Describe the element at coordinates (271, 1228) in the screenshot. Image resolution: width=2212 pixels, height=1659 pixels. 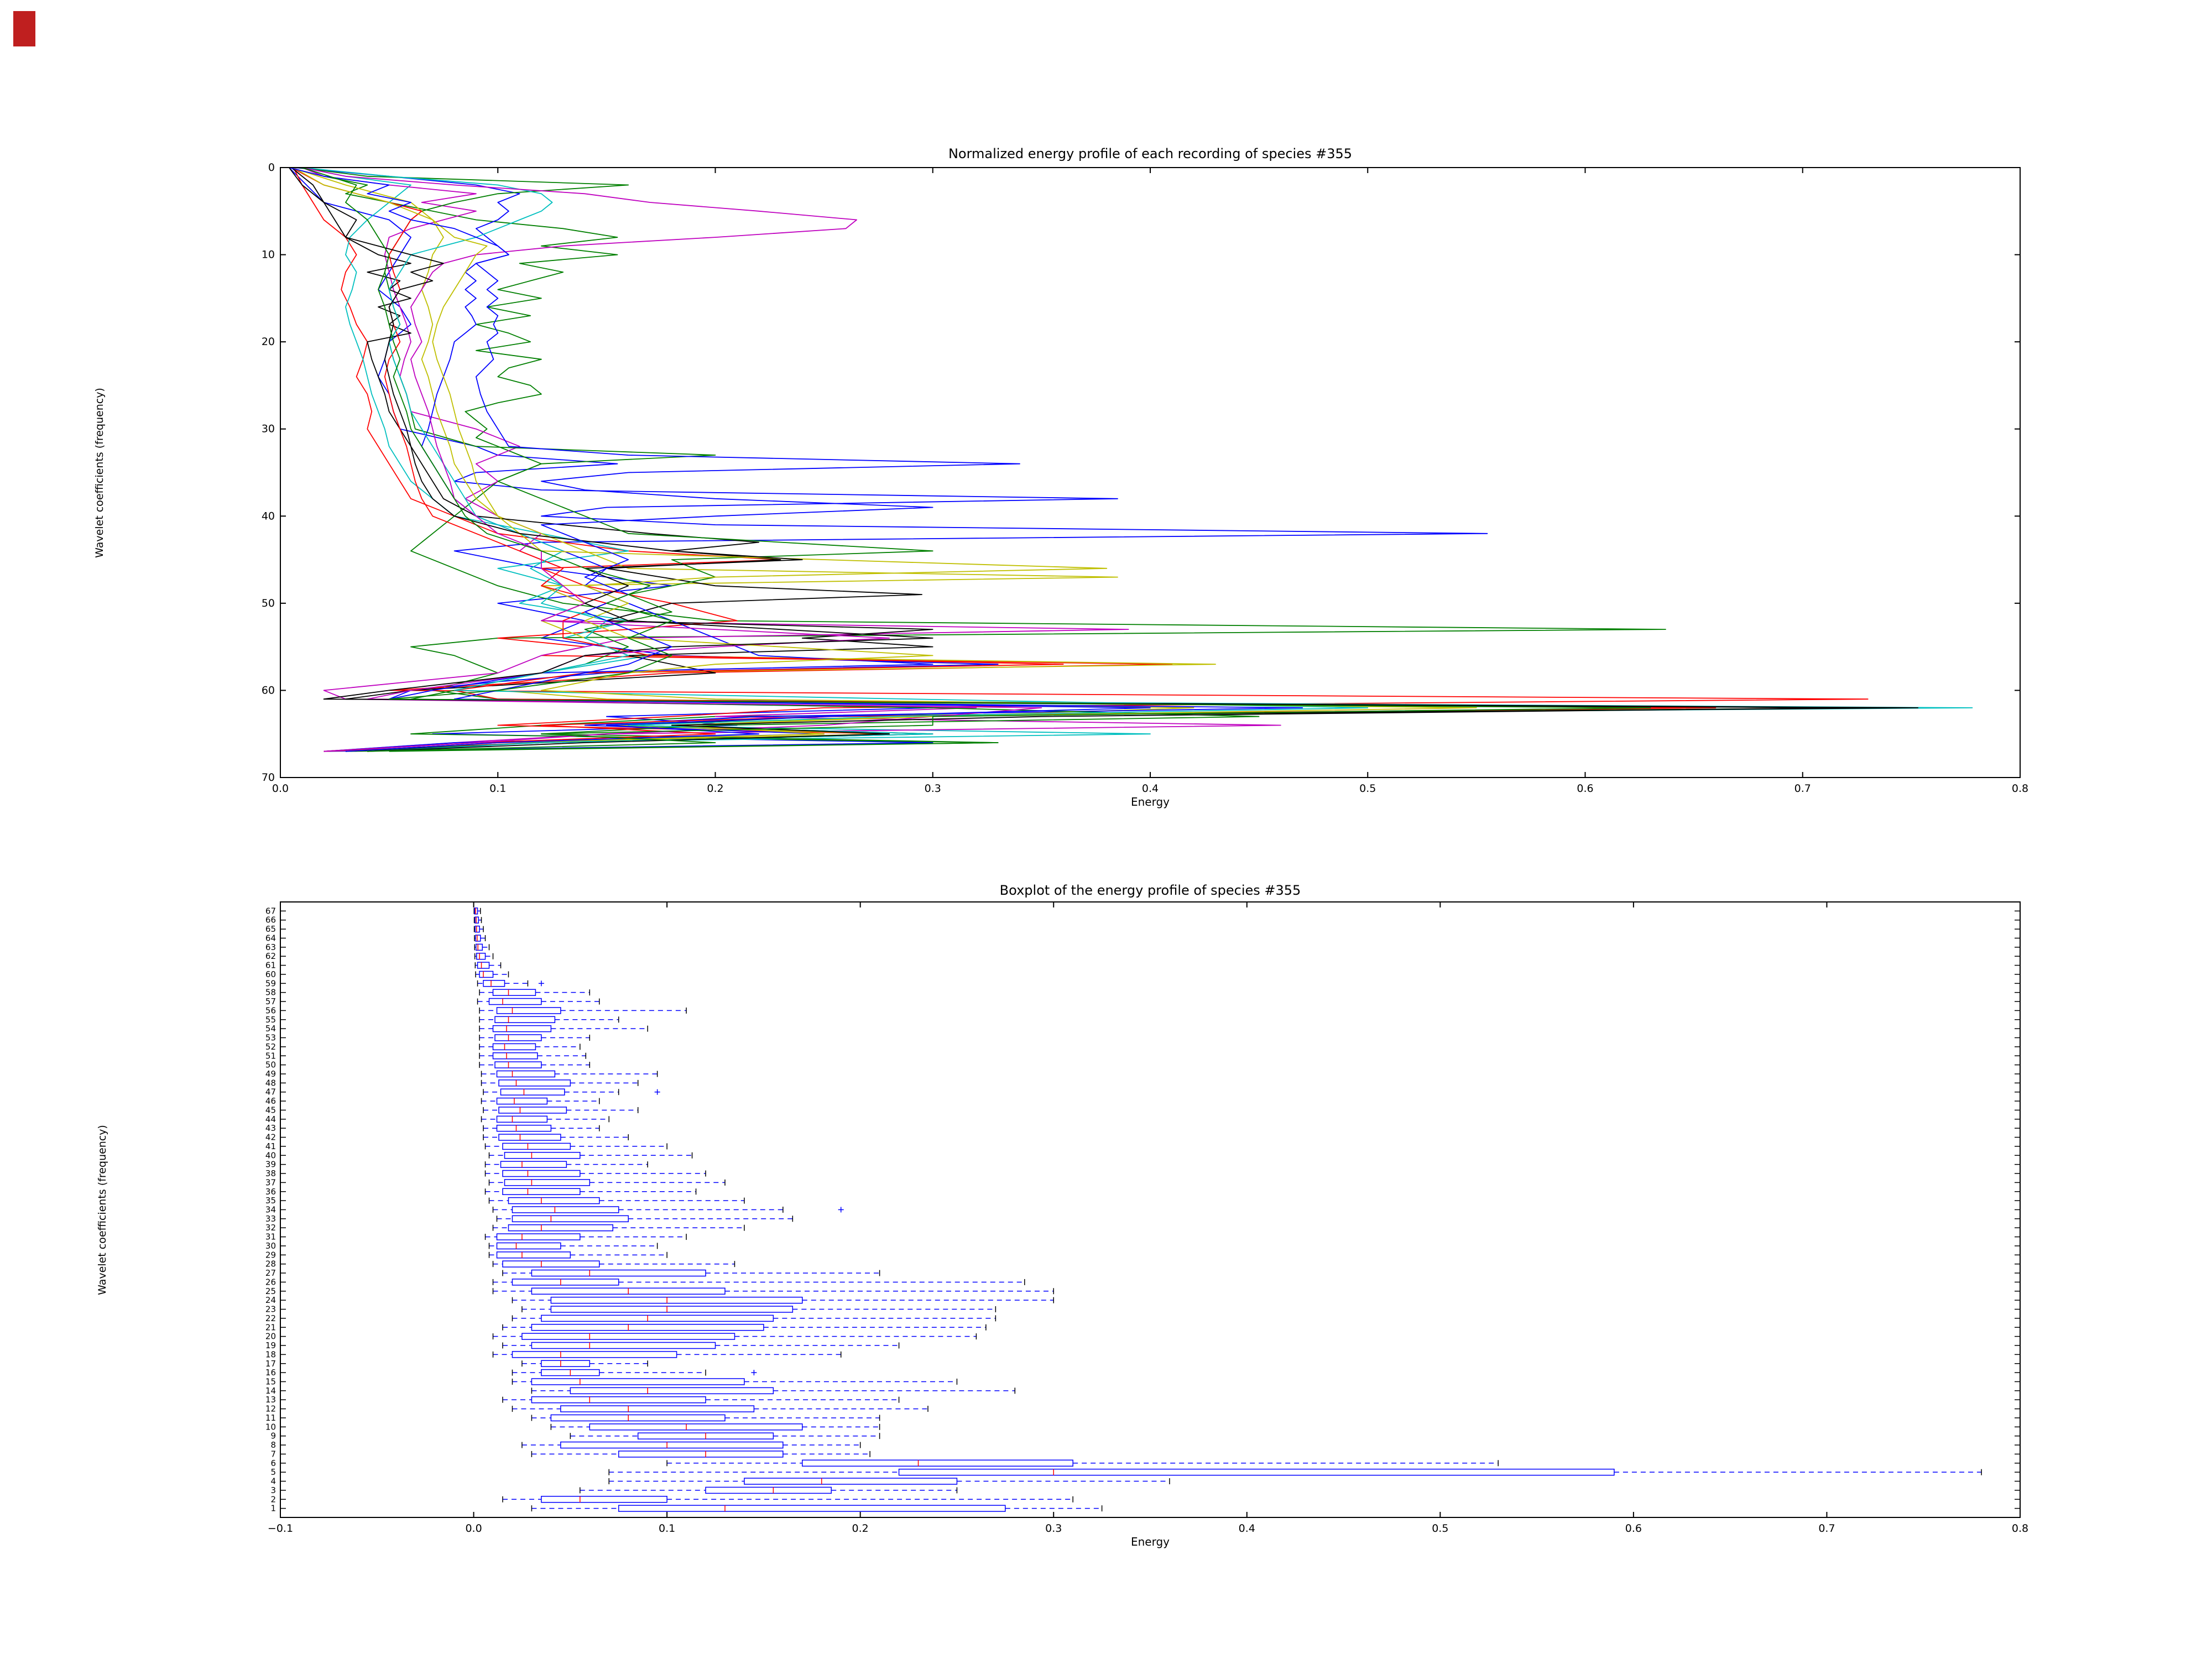
I see `svg-text: 32` at that location.